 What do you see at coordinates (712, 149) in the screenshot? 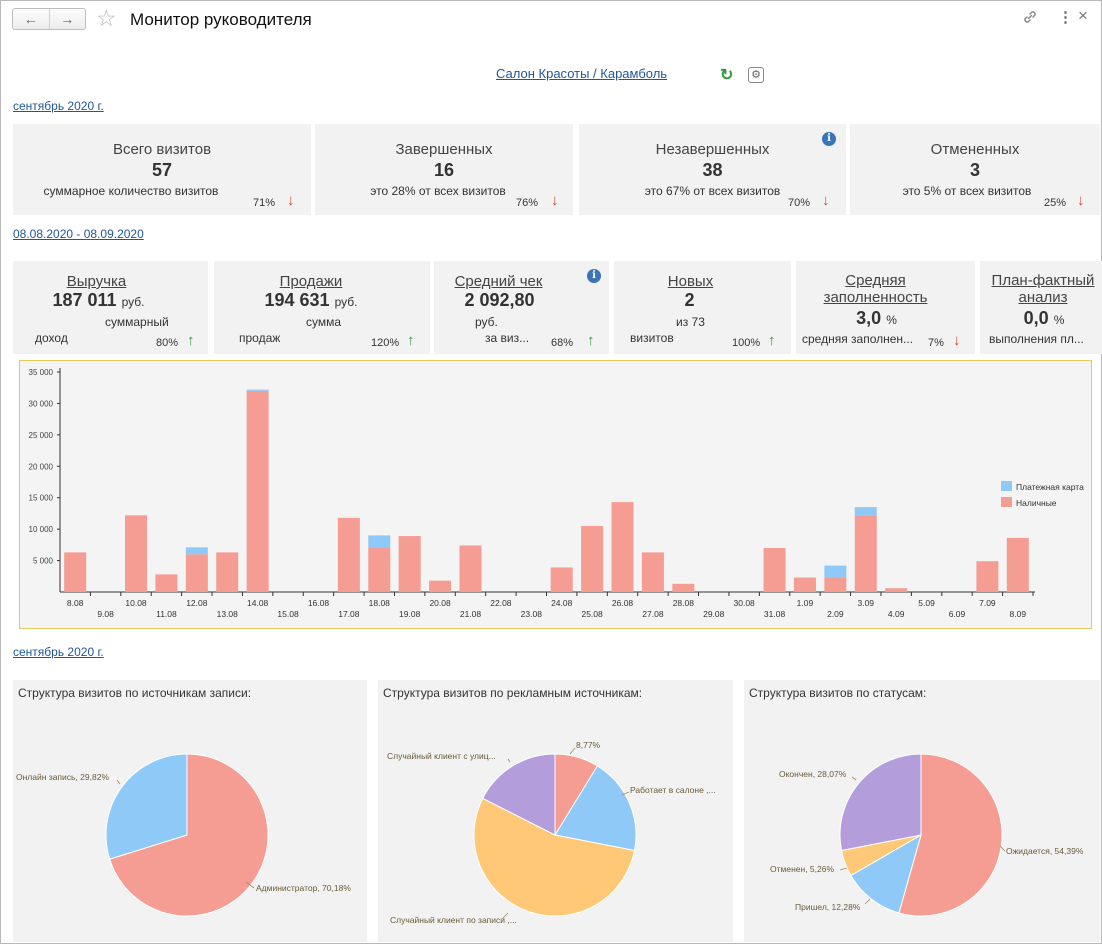
I see `card-title: Незавершенных` at bounding box center [712, 149].